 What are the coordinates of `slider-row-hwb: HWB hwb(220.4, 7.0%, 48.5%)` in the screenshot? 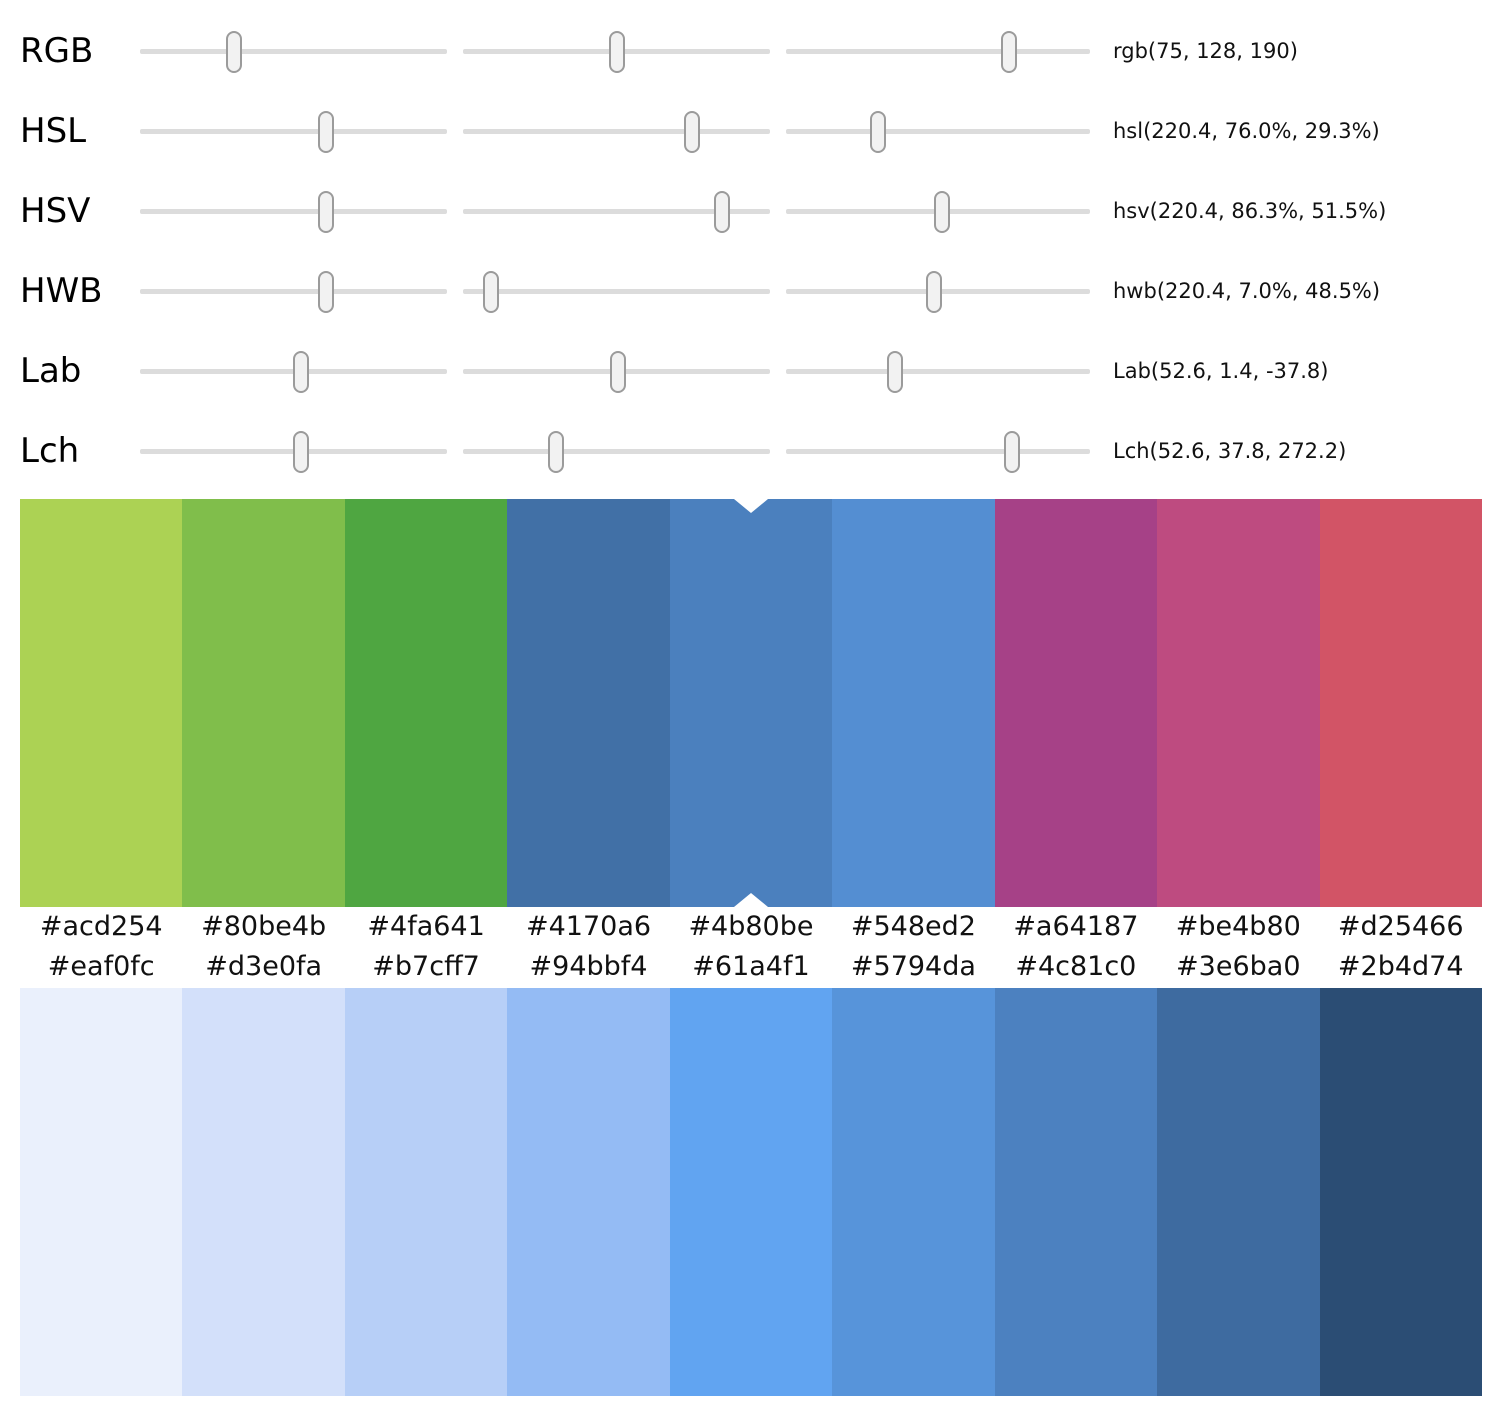 It's located at (750, 291).